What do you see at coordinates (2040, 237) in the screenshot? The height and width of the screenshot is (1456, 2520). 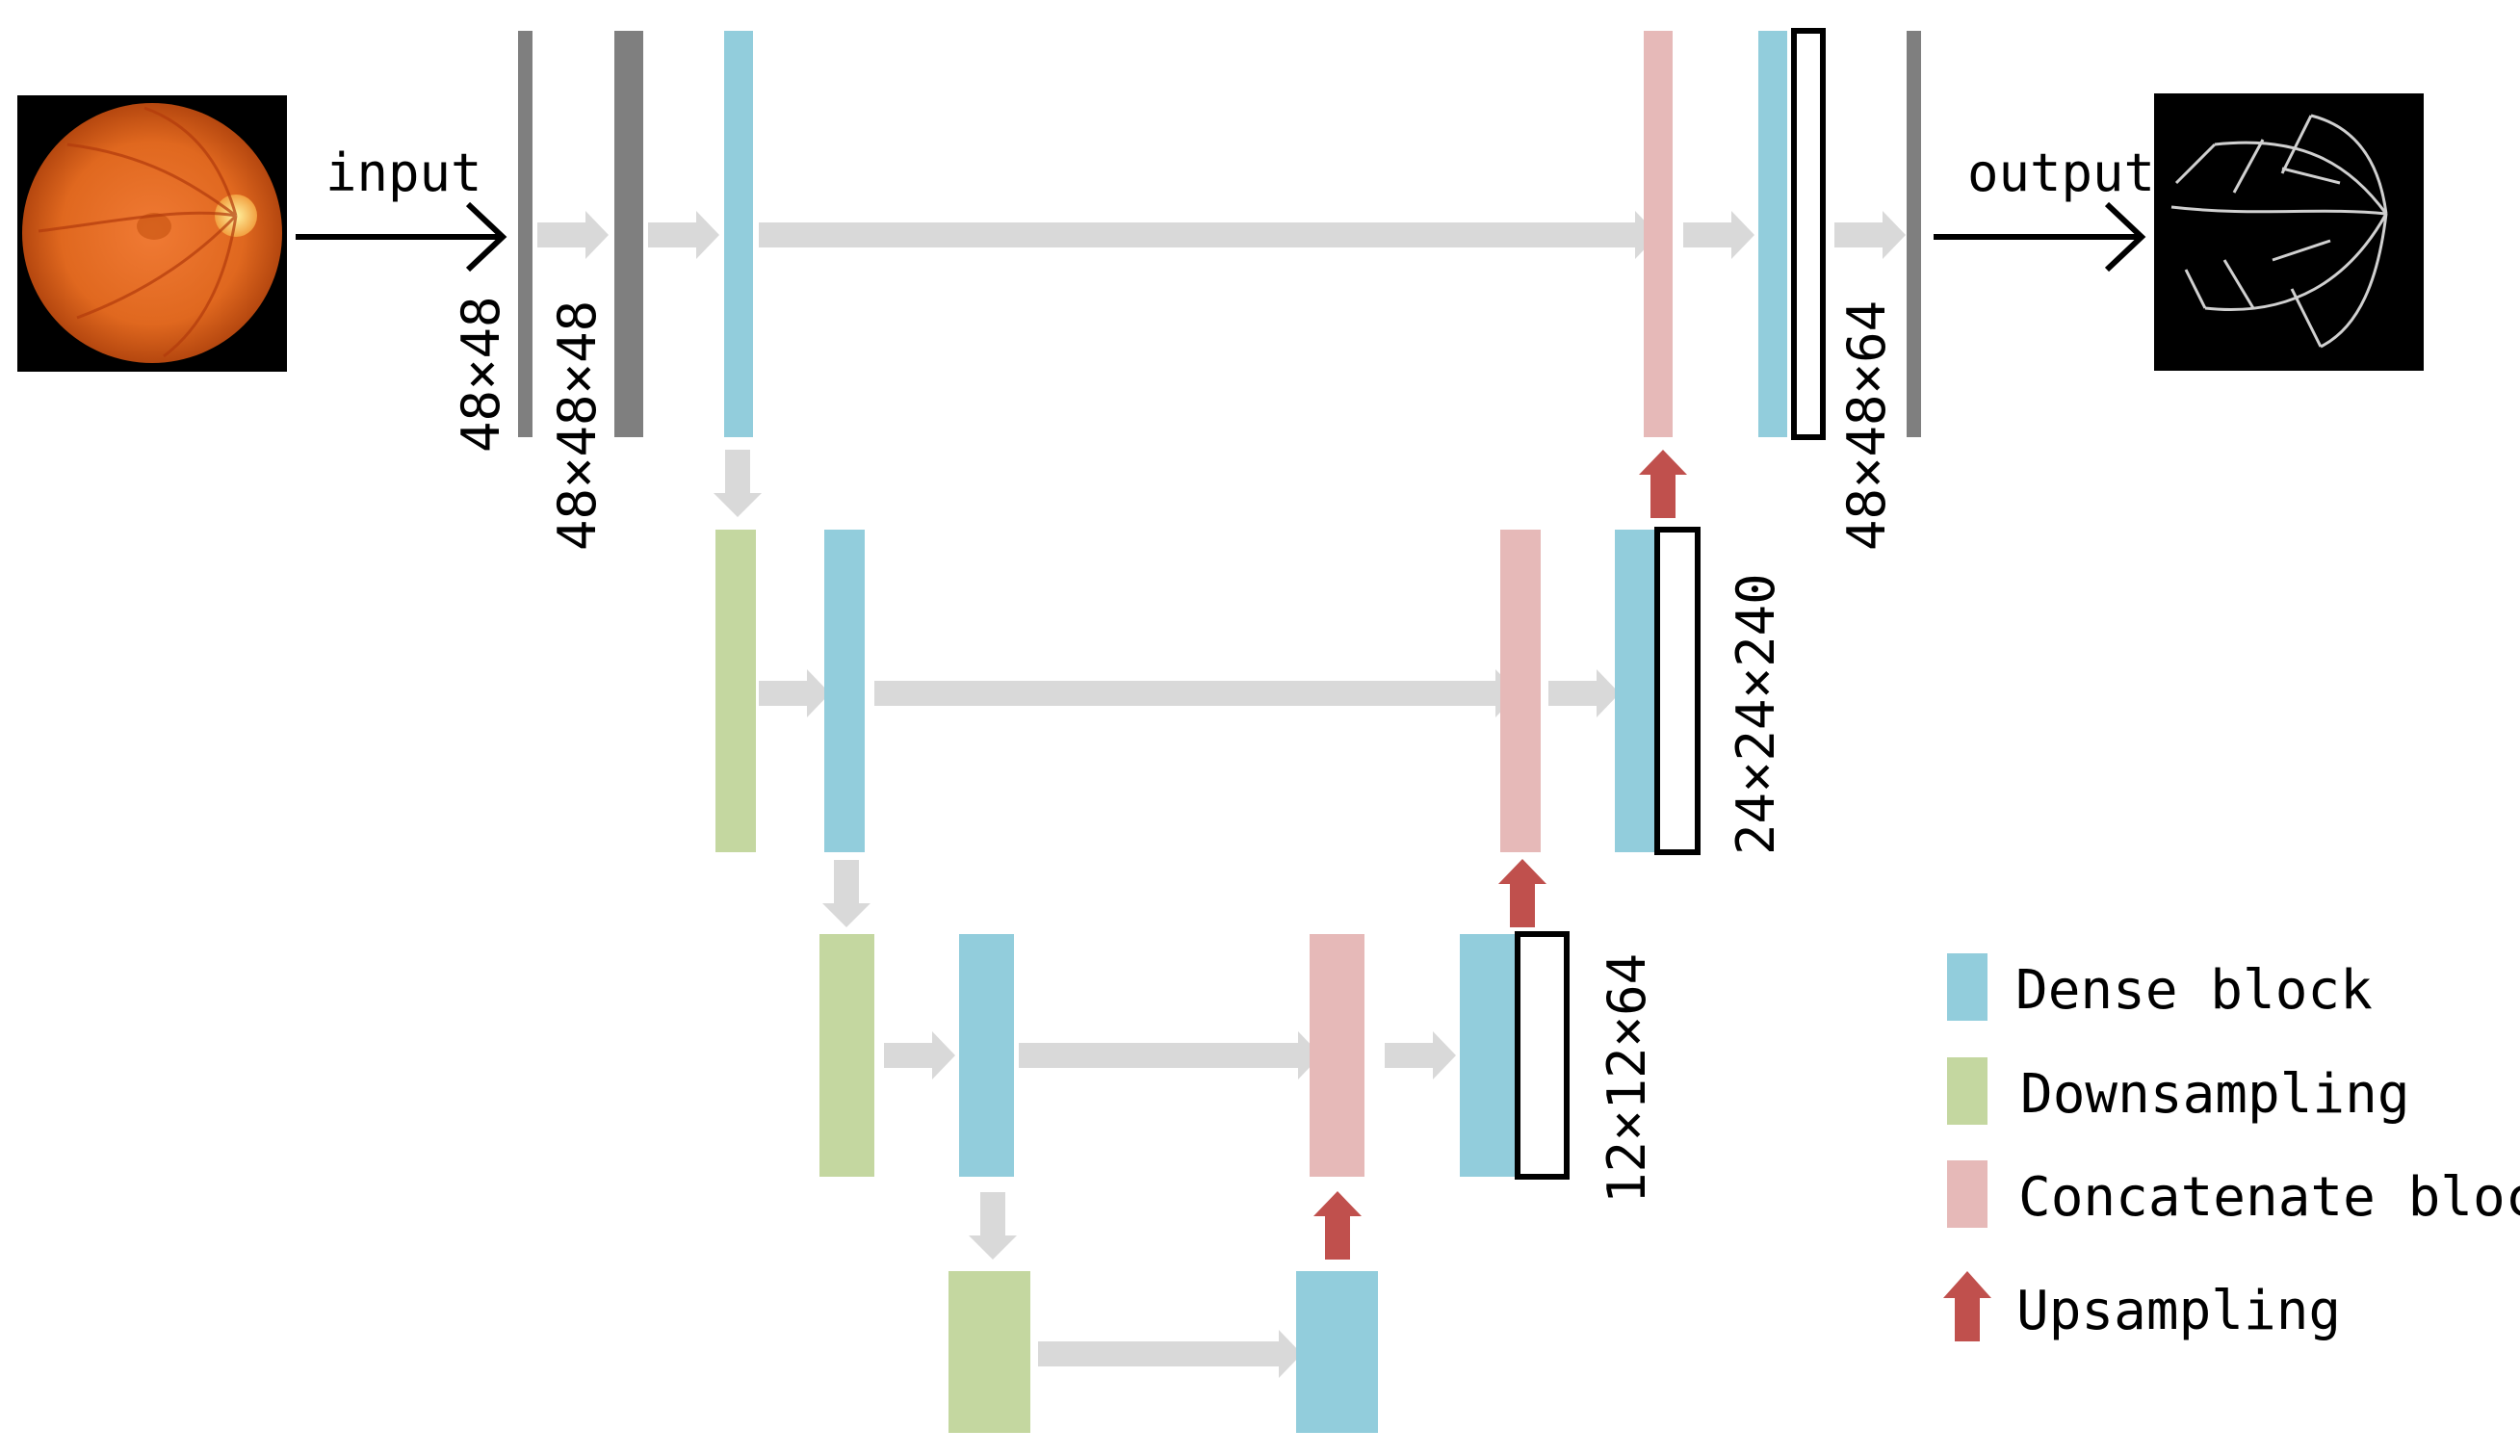 I see `output-arrow` at bounding box center [2040, 237].